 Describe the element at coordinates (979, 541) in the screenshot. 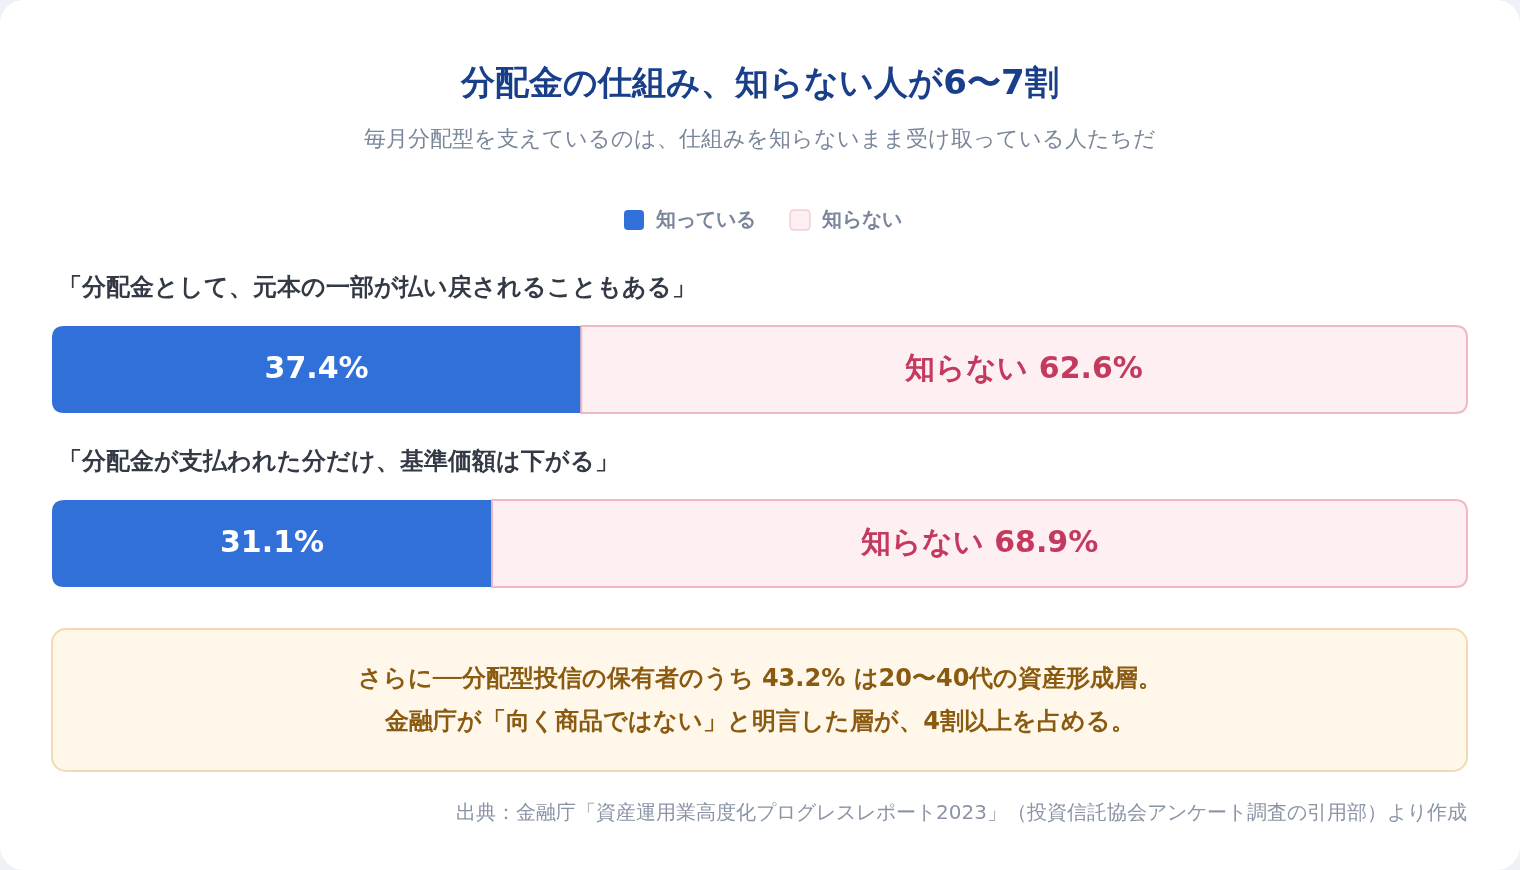

I see `data-label: 知らない 68.9%` at that location.